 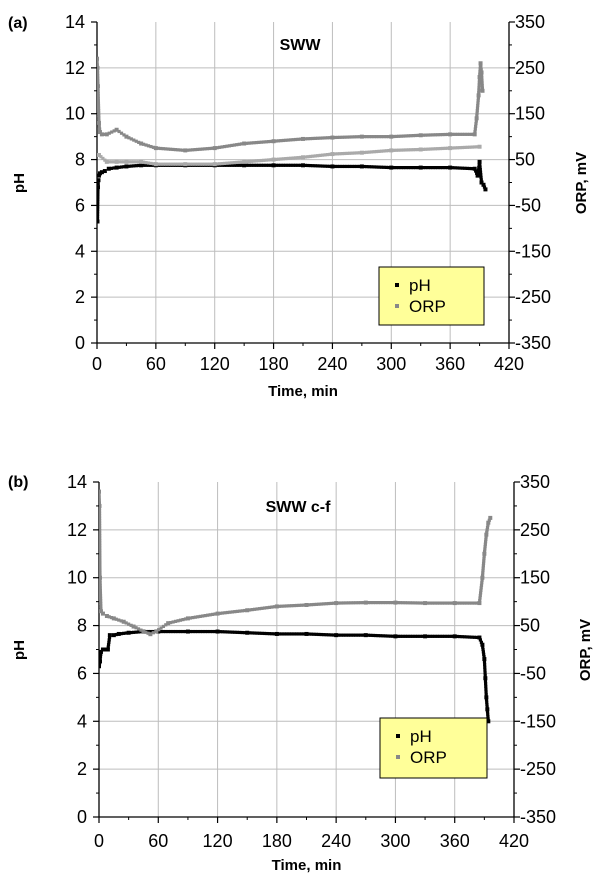 I want to click on y2-axis-title: ORP, mV, so click(x=581, y=183).